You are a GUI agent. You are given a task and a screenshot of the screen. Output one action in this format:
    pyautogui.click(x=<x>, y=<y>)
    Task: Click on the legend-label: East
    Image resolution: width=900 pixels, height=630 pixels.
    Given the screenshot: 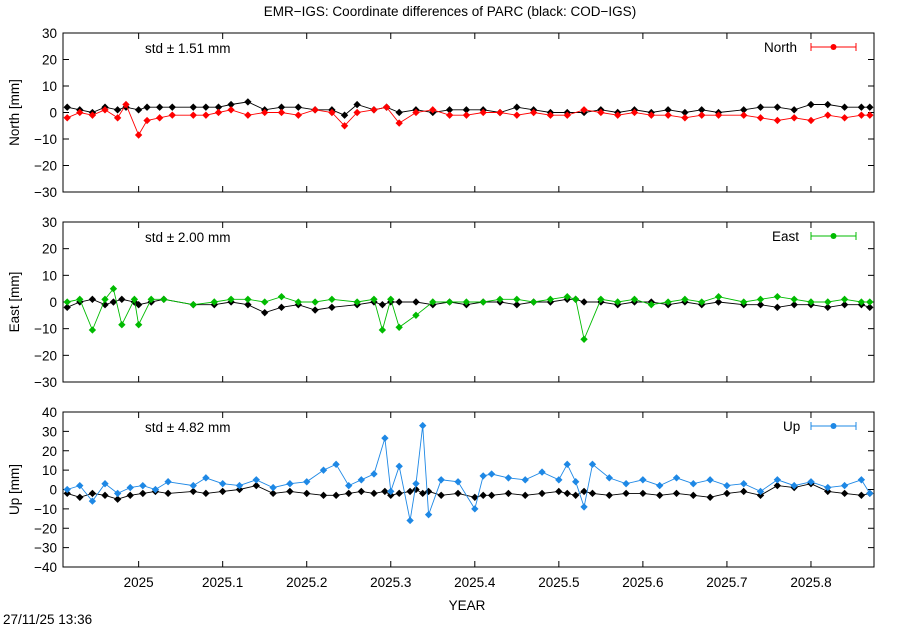 What is the action you would take?
    pyautogui.click(x=785, y=236)
    